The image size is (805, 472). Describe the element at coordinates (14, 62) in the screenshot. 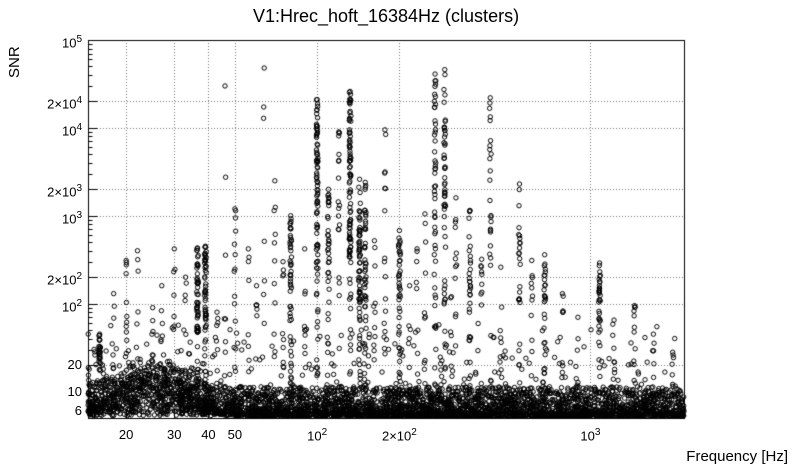

I see `y-axis-title: SNR` at that location.